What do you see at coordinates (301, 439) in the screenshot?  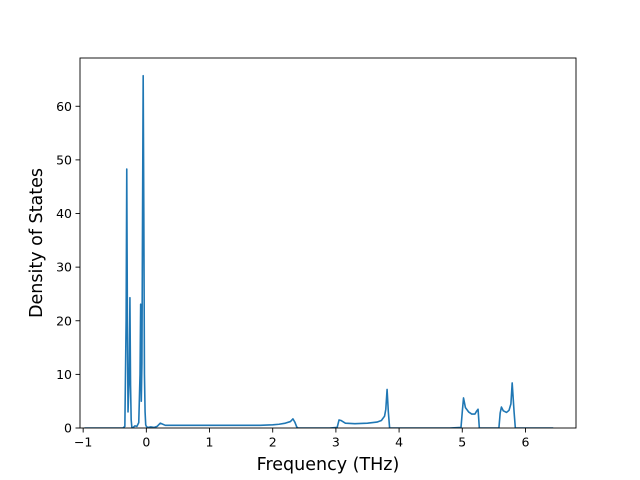 I see `x-axis-ticks: −1 0 1 2 3 4 5 6` at bounding box center [301, 439].